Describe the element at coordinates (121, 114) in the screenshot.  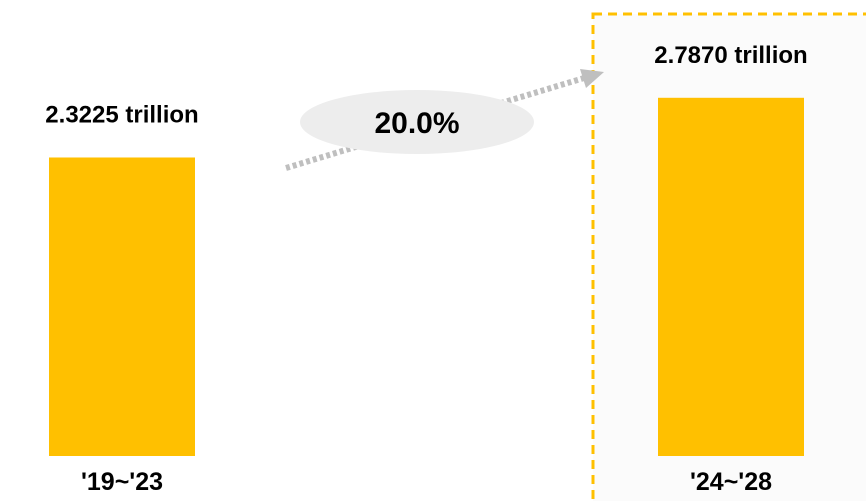
I see `value-label-19-23: 2.3225 trillion` at that location.